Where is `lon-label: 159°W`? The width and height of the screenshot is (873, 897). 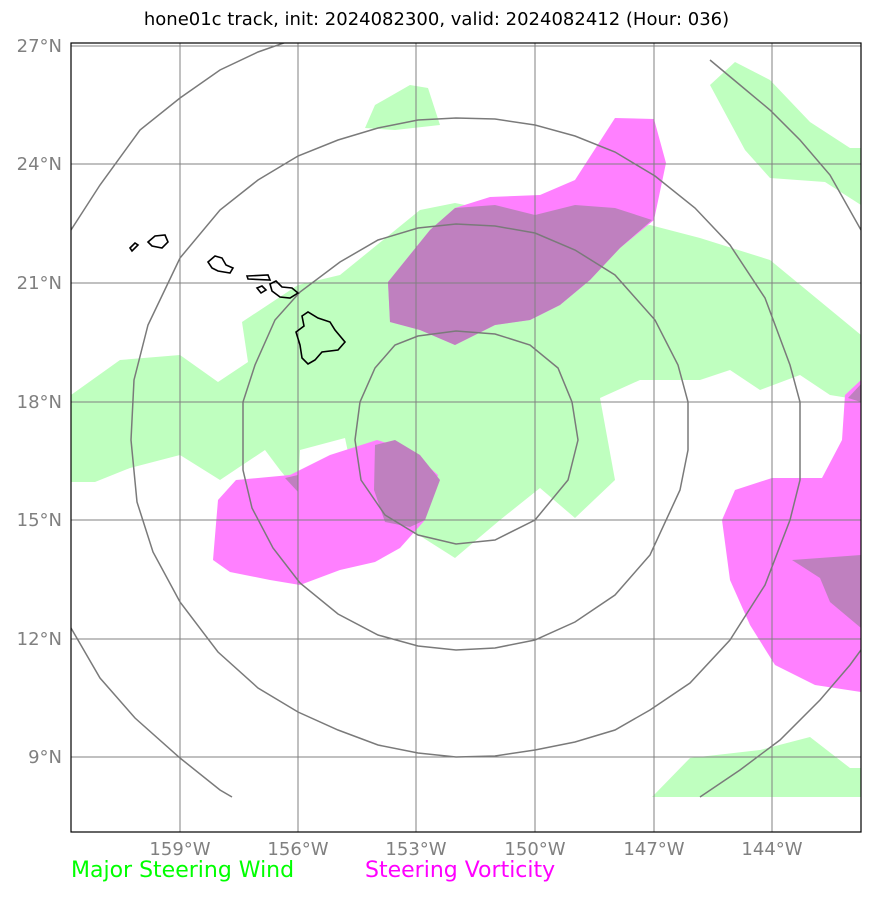 lon-label: 159°W is located at coordinates (179, 849).